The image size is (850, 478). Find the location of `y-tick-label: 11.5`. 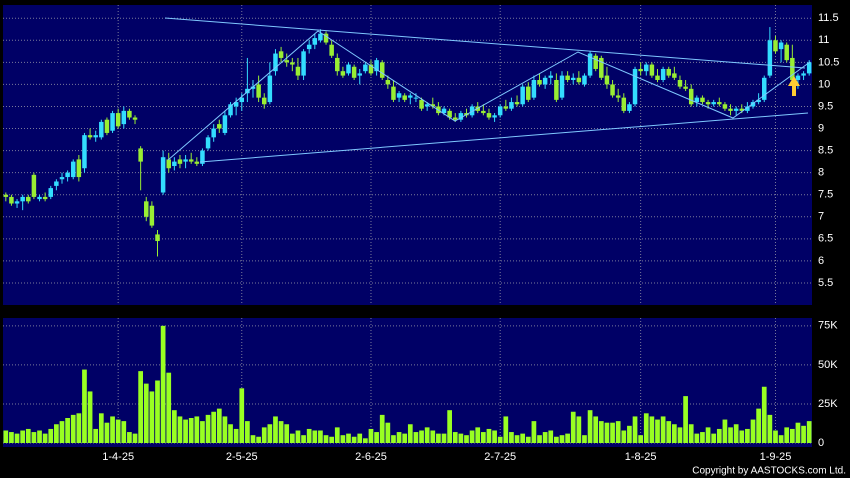

y-tick-label: 11.5 is located at coordinates (828, 18).